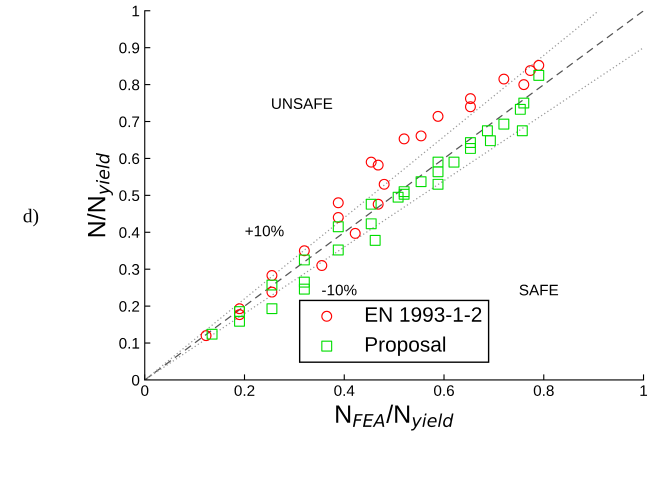 This screenshot has height=489, width=652. Describe the element at coordinates (264, 231) in the screenshot. I see `annotation: +10%` at that location.